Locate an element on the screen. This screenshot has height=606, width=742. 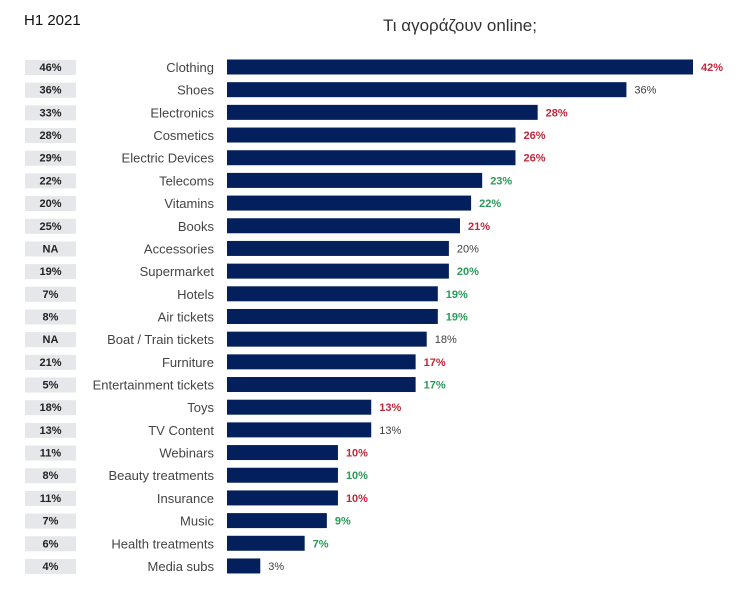
previous-value-label: 4% is located at coordinates (51, 567).